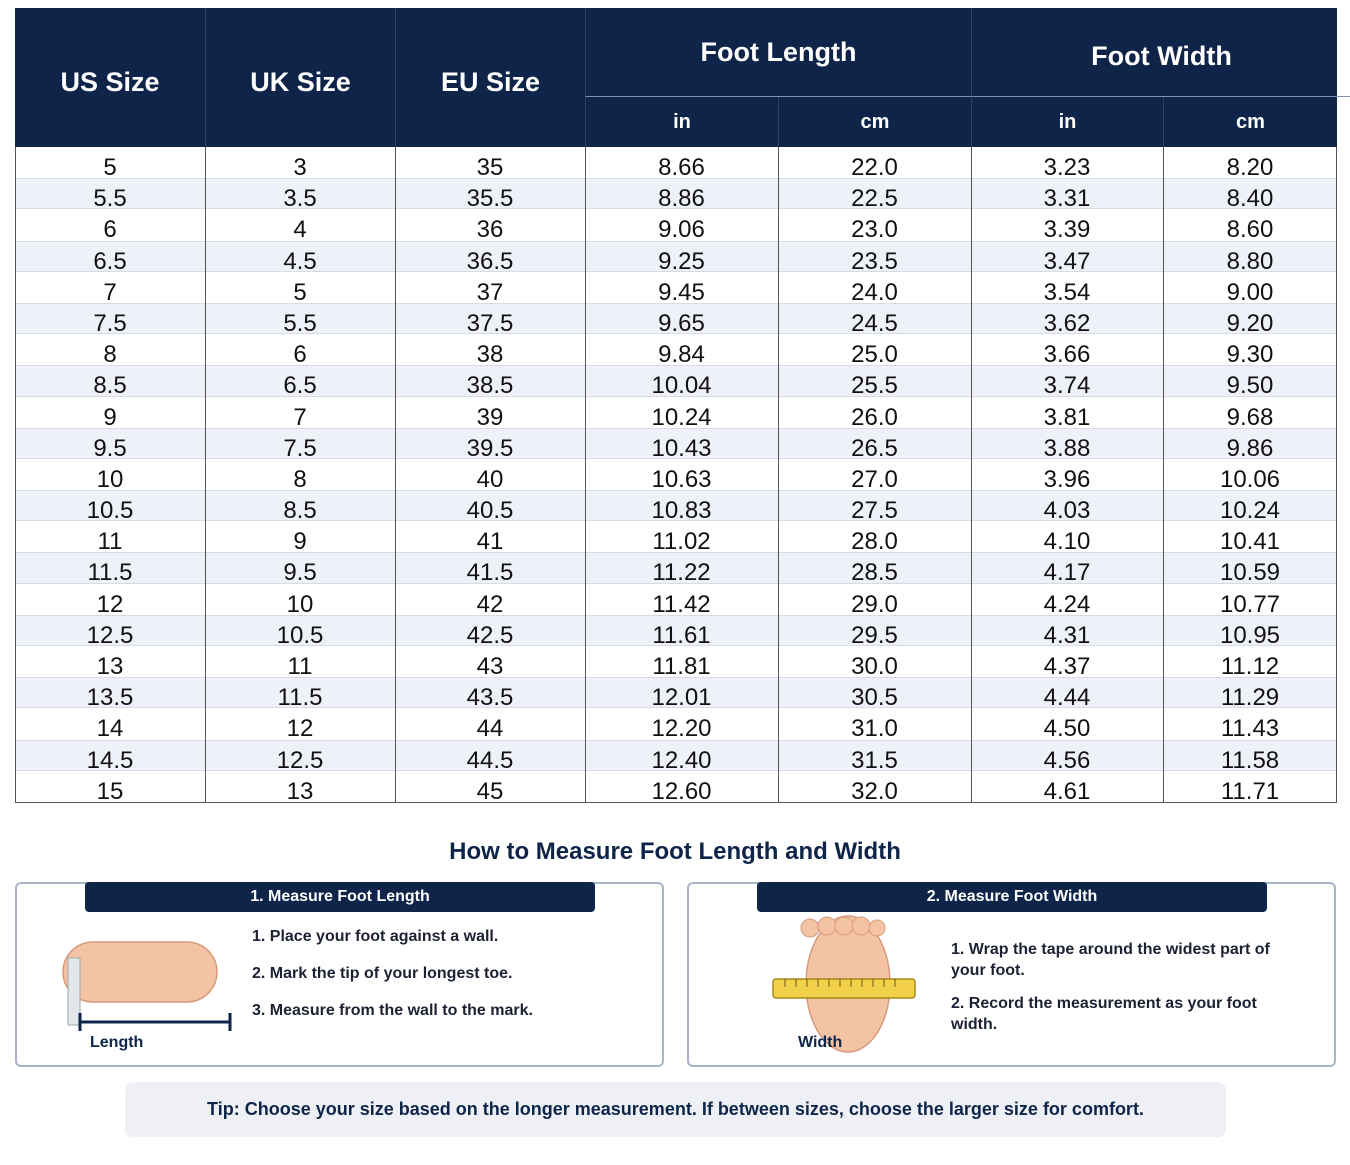  Describe the element at coordinates (681, 729) in the screenshot. I see `table-cell: 12.20` at that location.